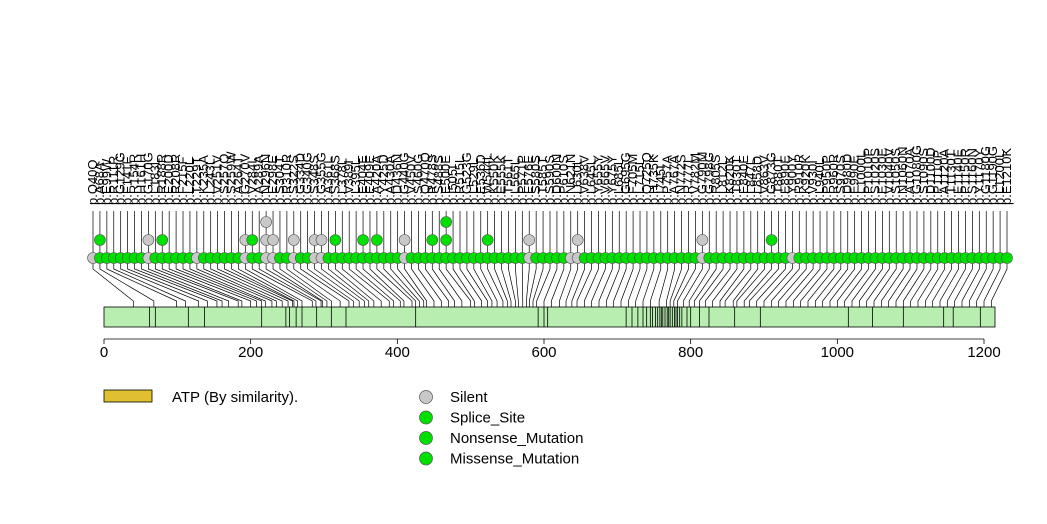 This screenshot has height=524, width=1047. I want to click on mutation-label: p.N621N, so click(570, 179).